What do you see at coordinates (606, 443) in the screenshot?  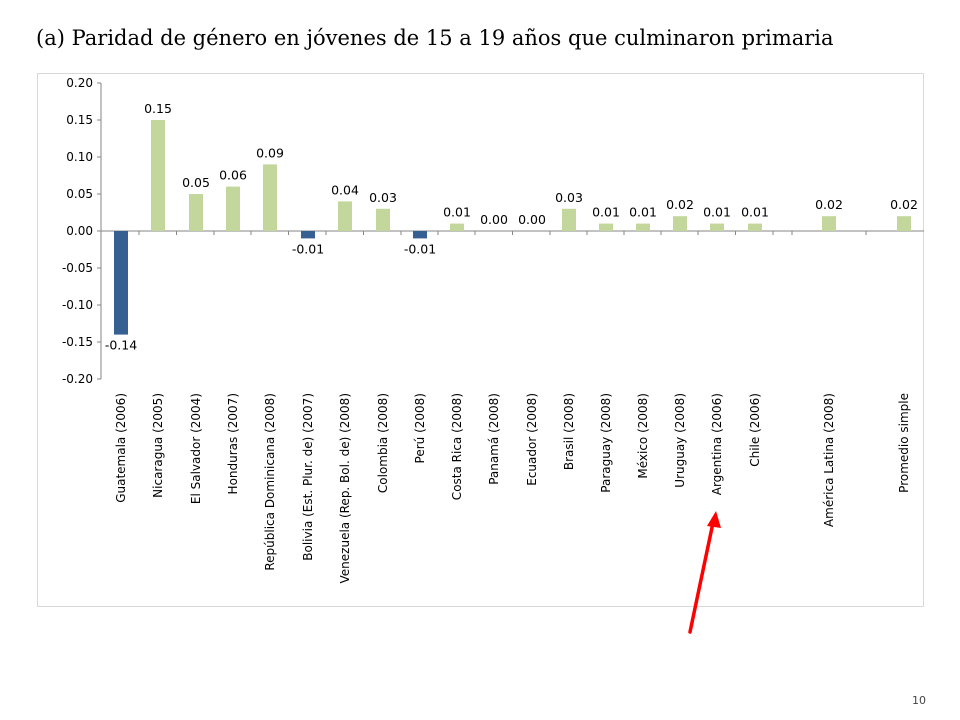 I see `x-tick-label: Paraguay (2008)` at bounding box center [606, 443].